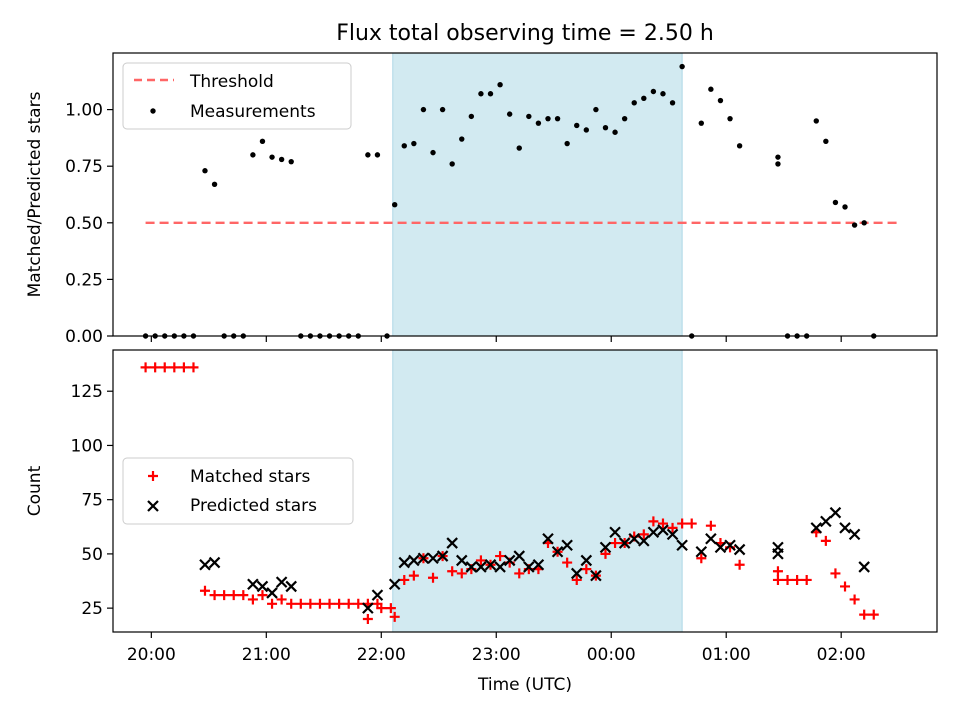 This screenshot has width=960, height=720. Describe the element at coordinates (537, 491) in the screenshot. I see `shaded-span` at that location.